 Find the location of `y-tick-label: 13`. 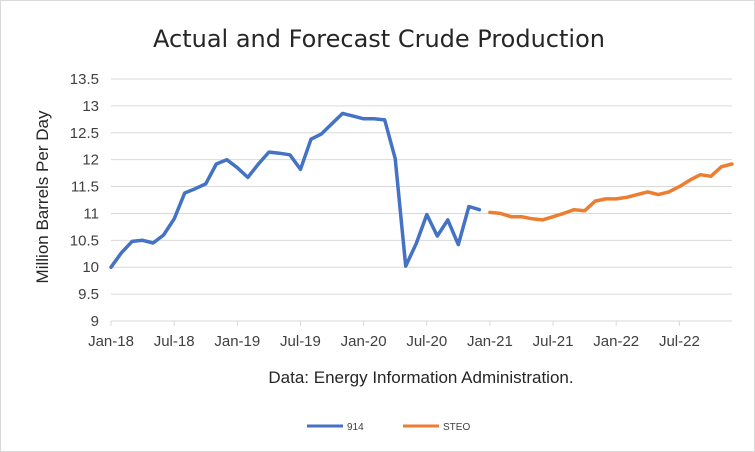

y-tick-label: 13 is located at coordinates (90, 106).